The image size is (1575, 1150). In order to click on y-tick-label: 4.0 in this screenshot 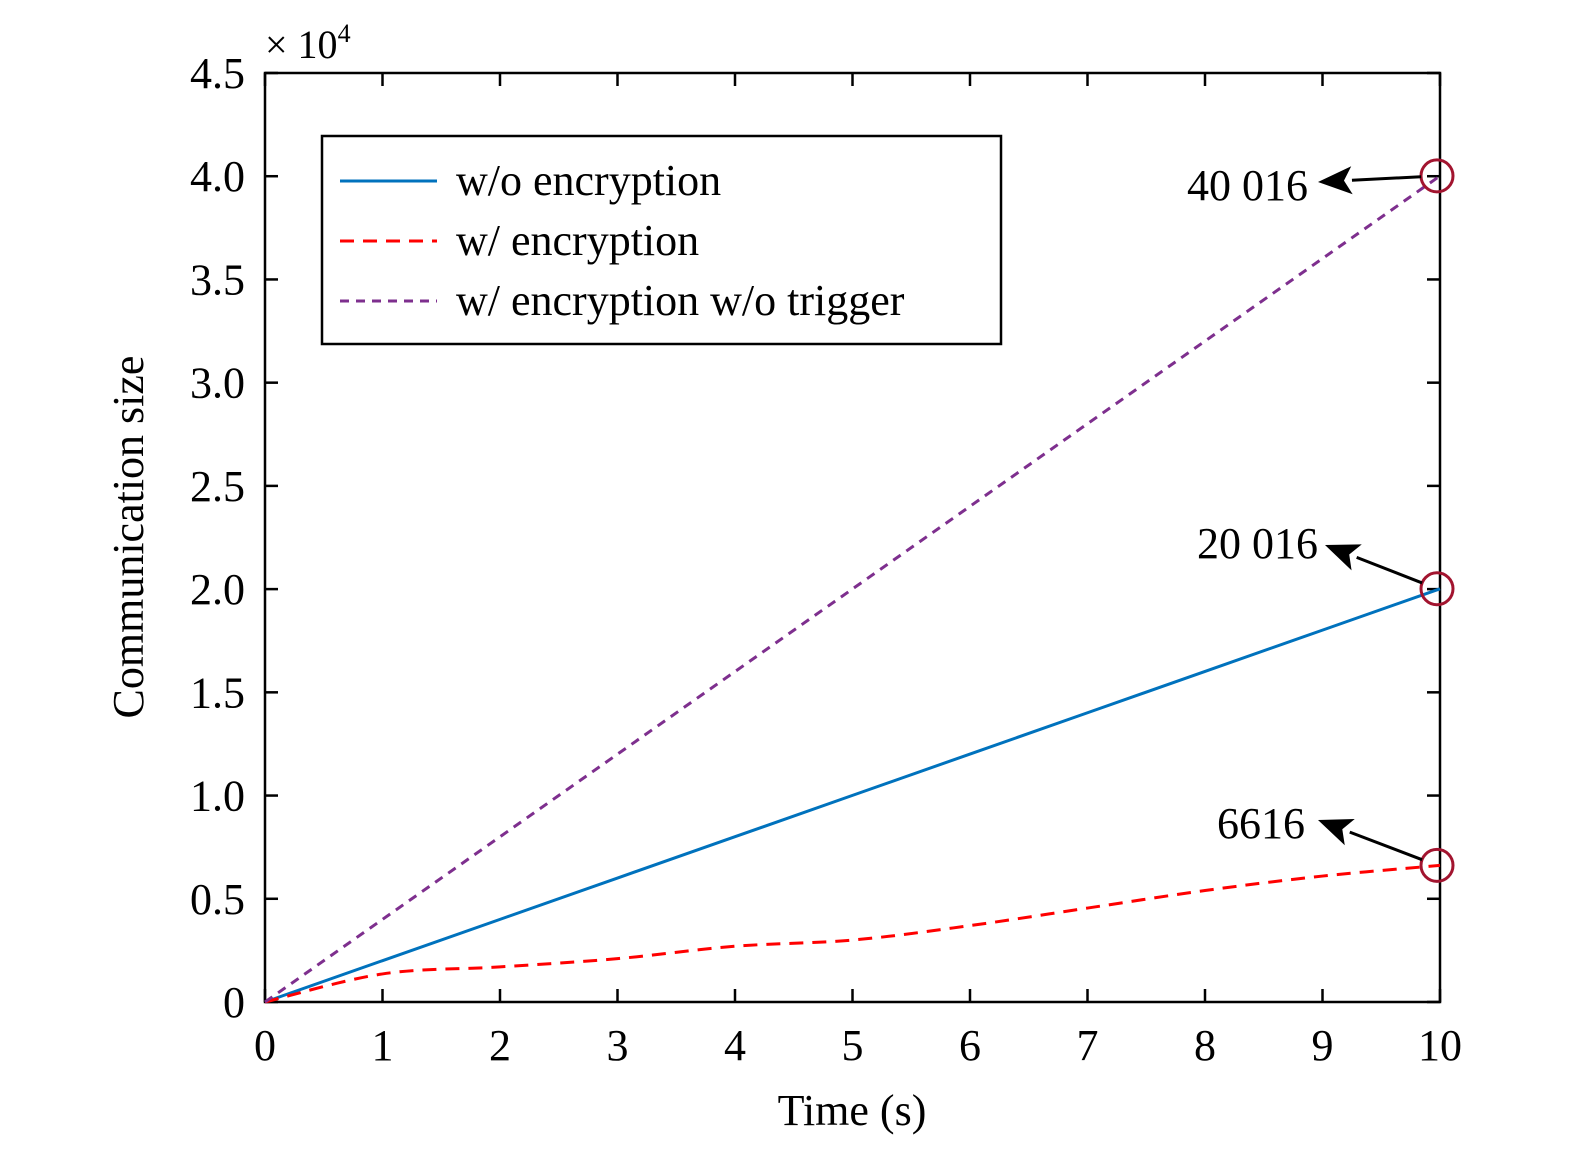, I will do `click(217, 176)`.